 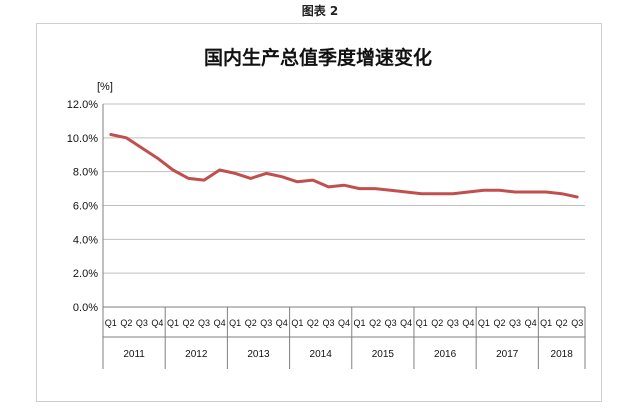 I want to click on y-tick-label: 0.0%, so click(x=85, y=308).